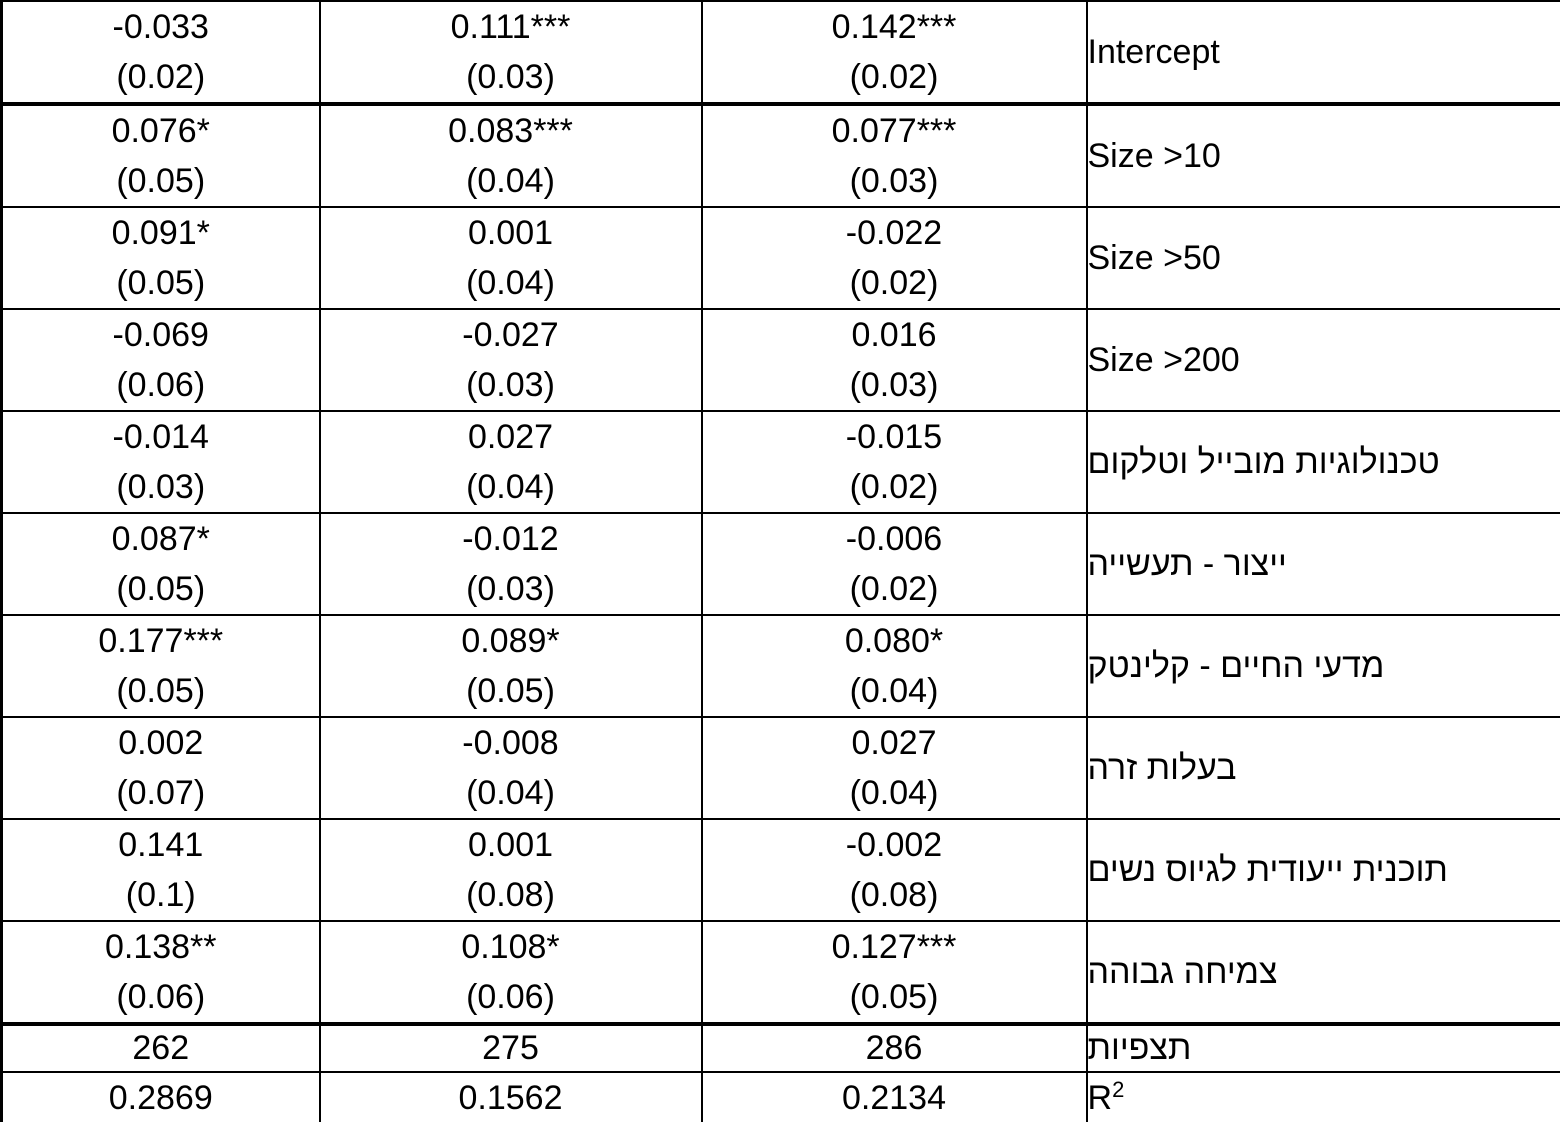  Describe the element at coordinates (894, 564) in the screenshot. I see `coef-cell: -0.006 (0.02)` at that location.